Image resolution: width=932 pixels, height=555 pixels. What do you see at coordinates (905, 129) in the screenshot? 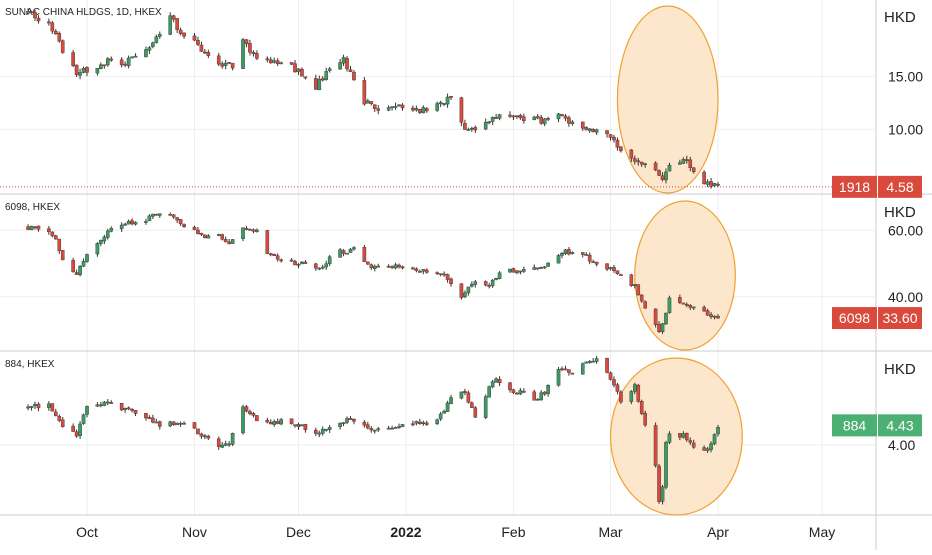
I see `y-tick-label: 10.00` at bounding box center [905, 129].